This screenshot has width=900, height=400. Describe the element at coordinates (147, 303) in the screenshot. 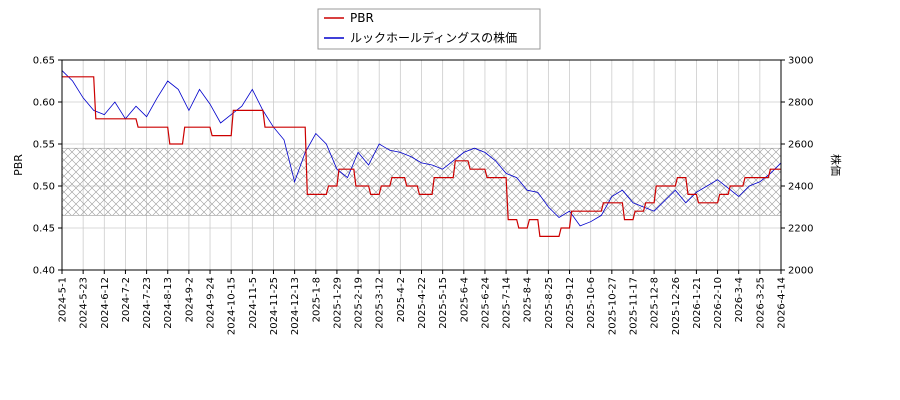

I see `x-tick-label: 2024-7-23` at that location.